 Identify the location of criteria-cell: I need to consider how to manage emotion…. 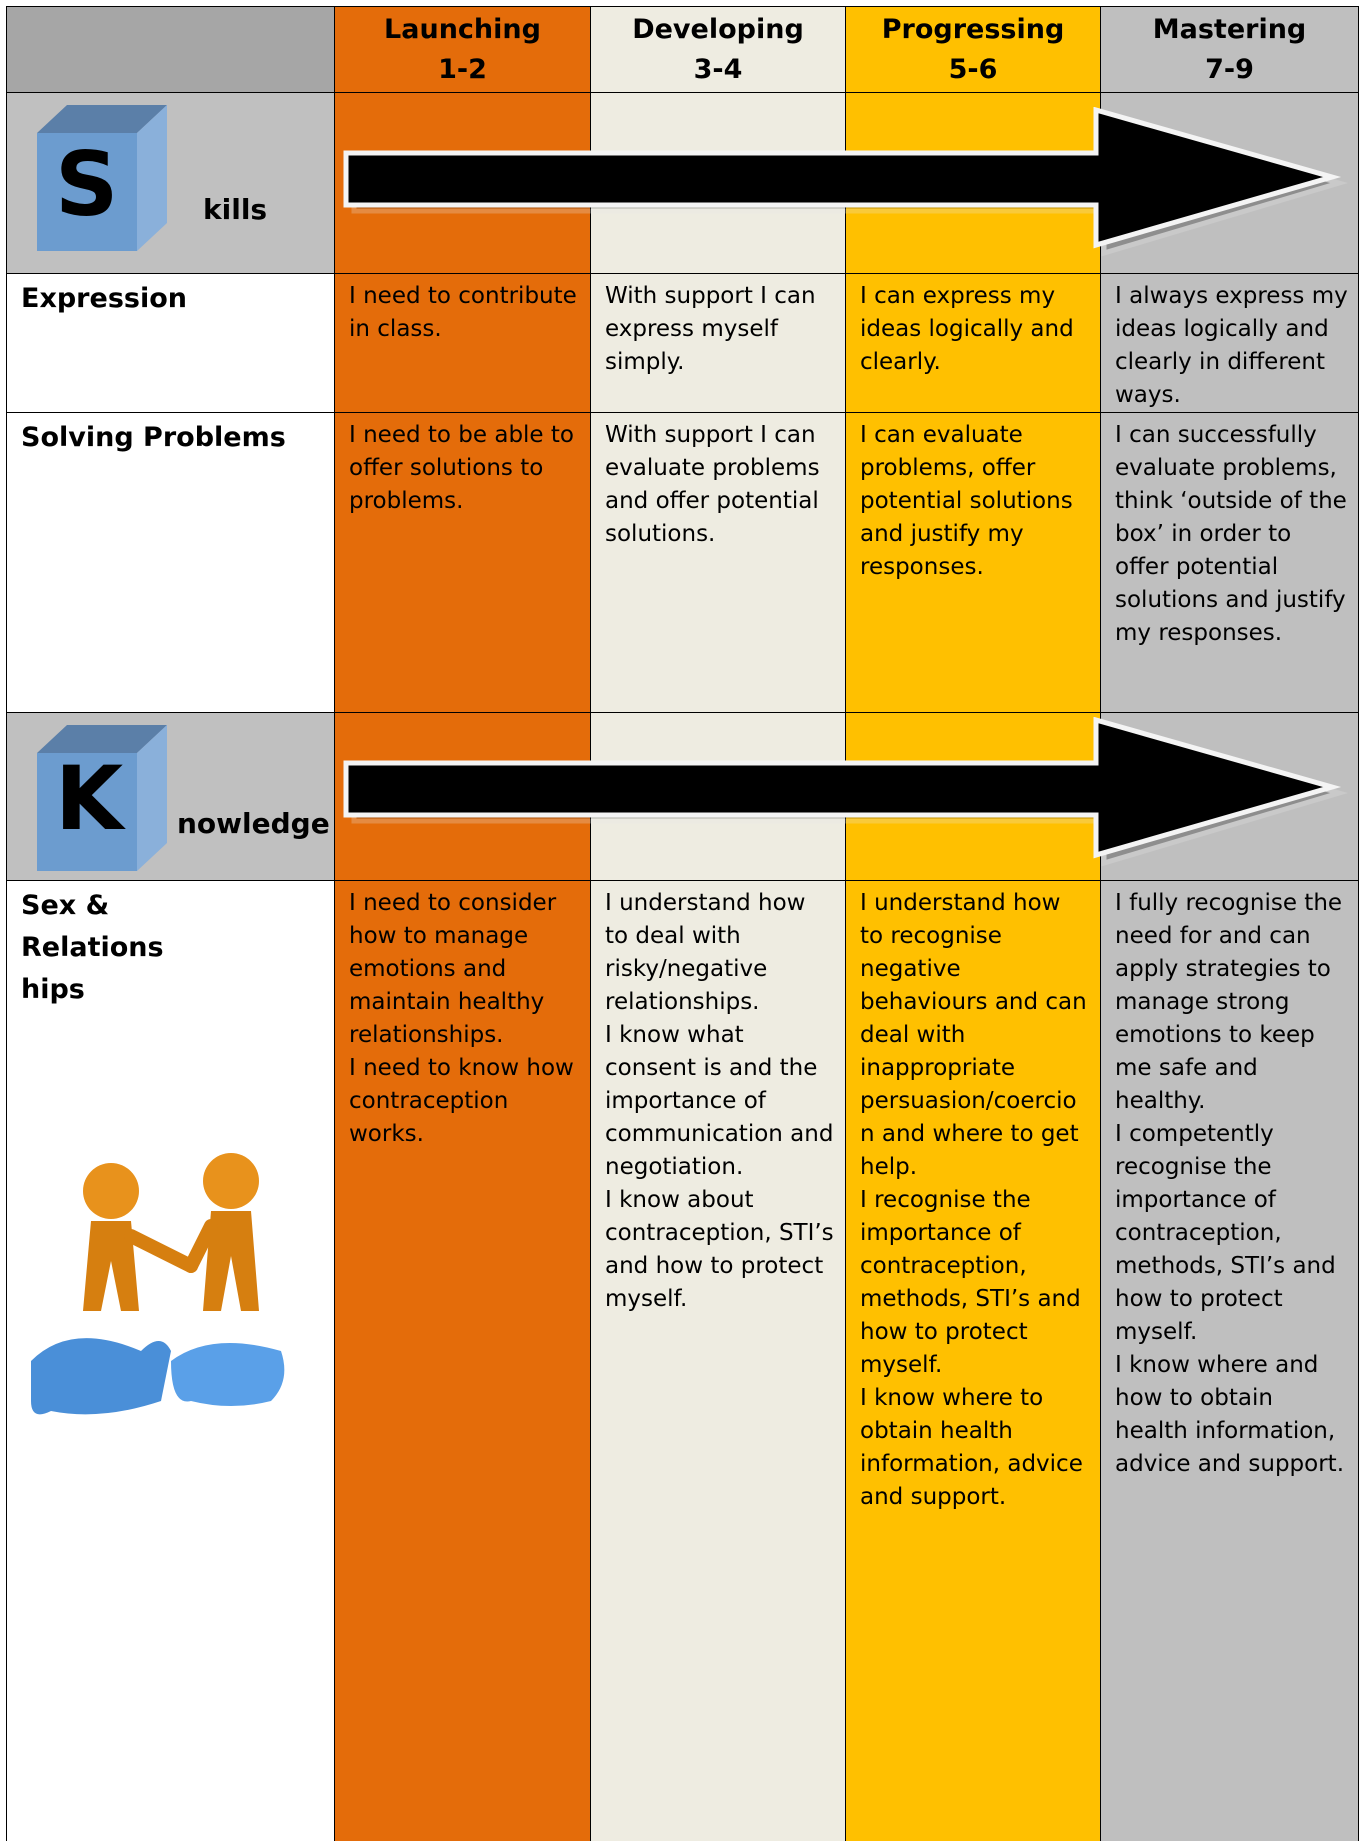
(462, 1360).